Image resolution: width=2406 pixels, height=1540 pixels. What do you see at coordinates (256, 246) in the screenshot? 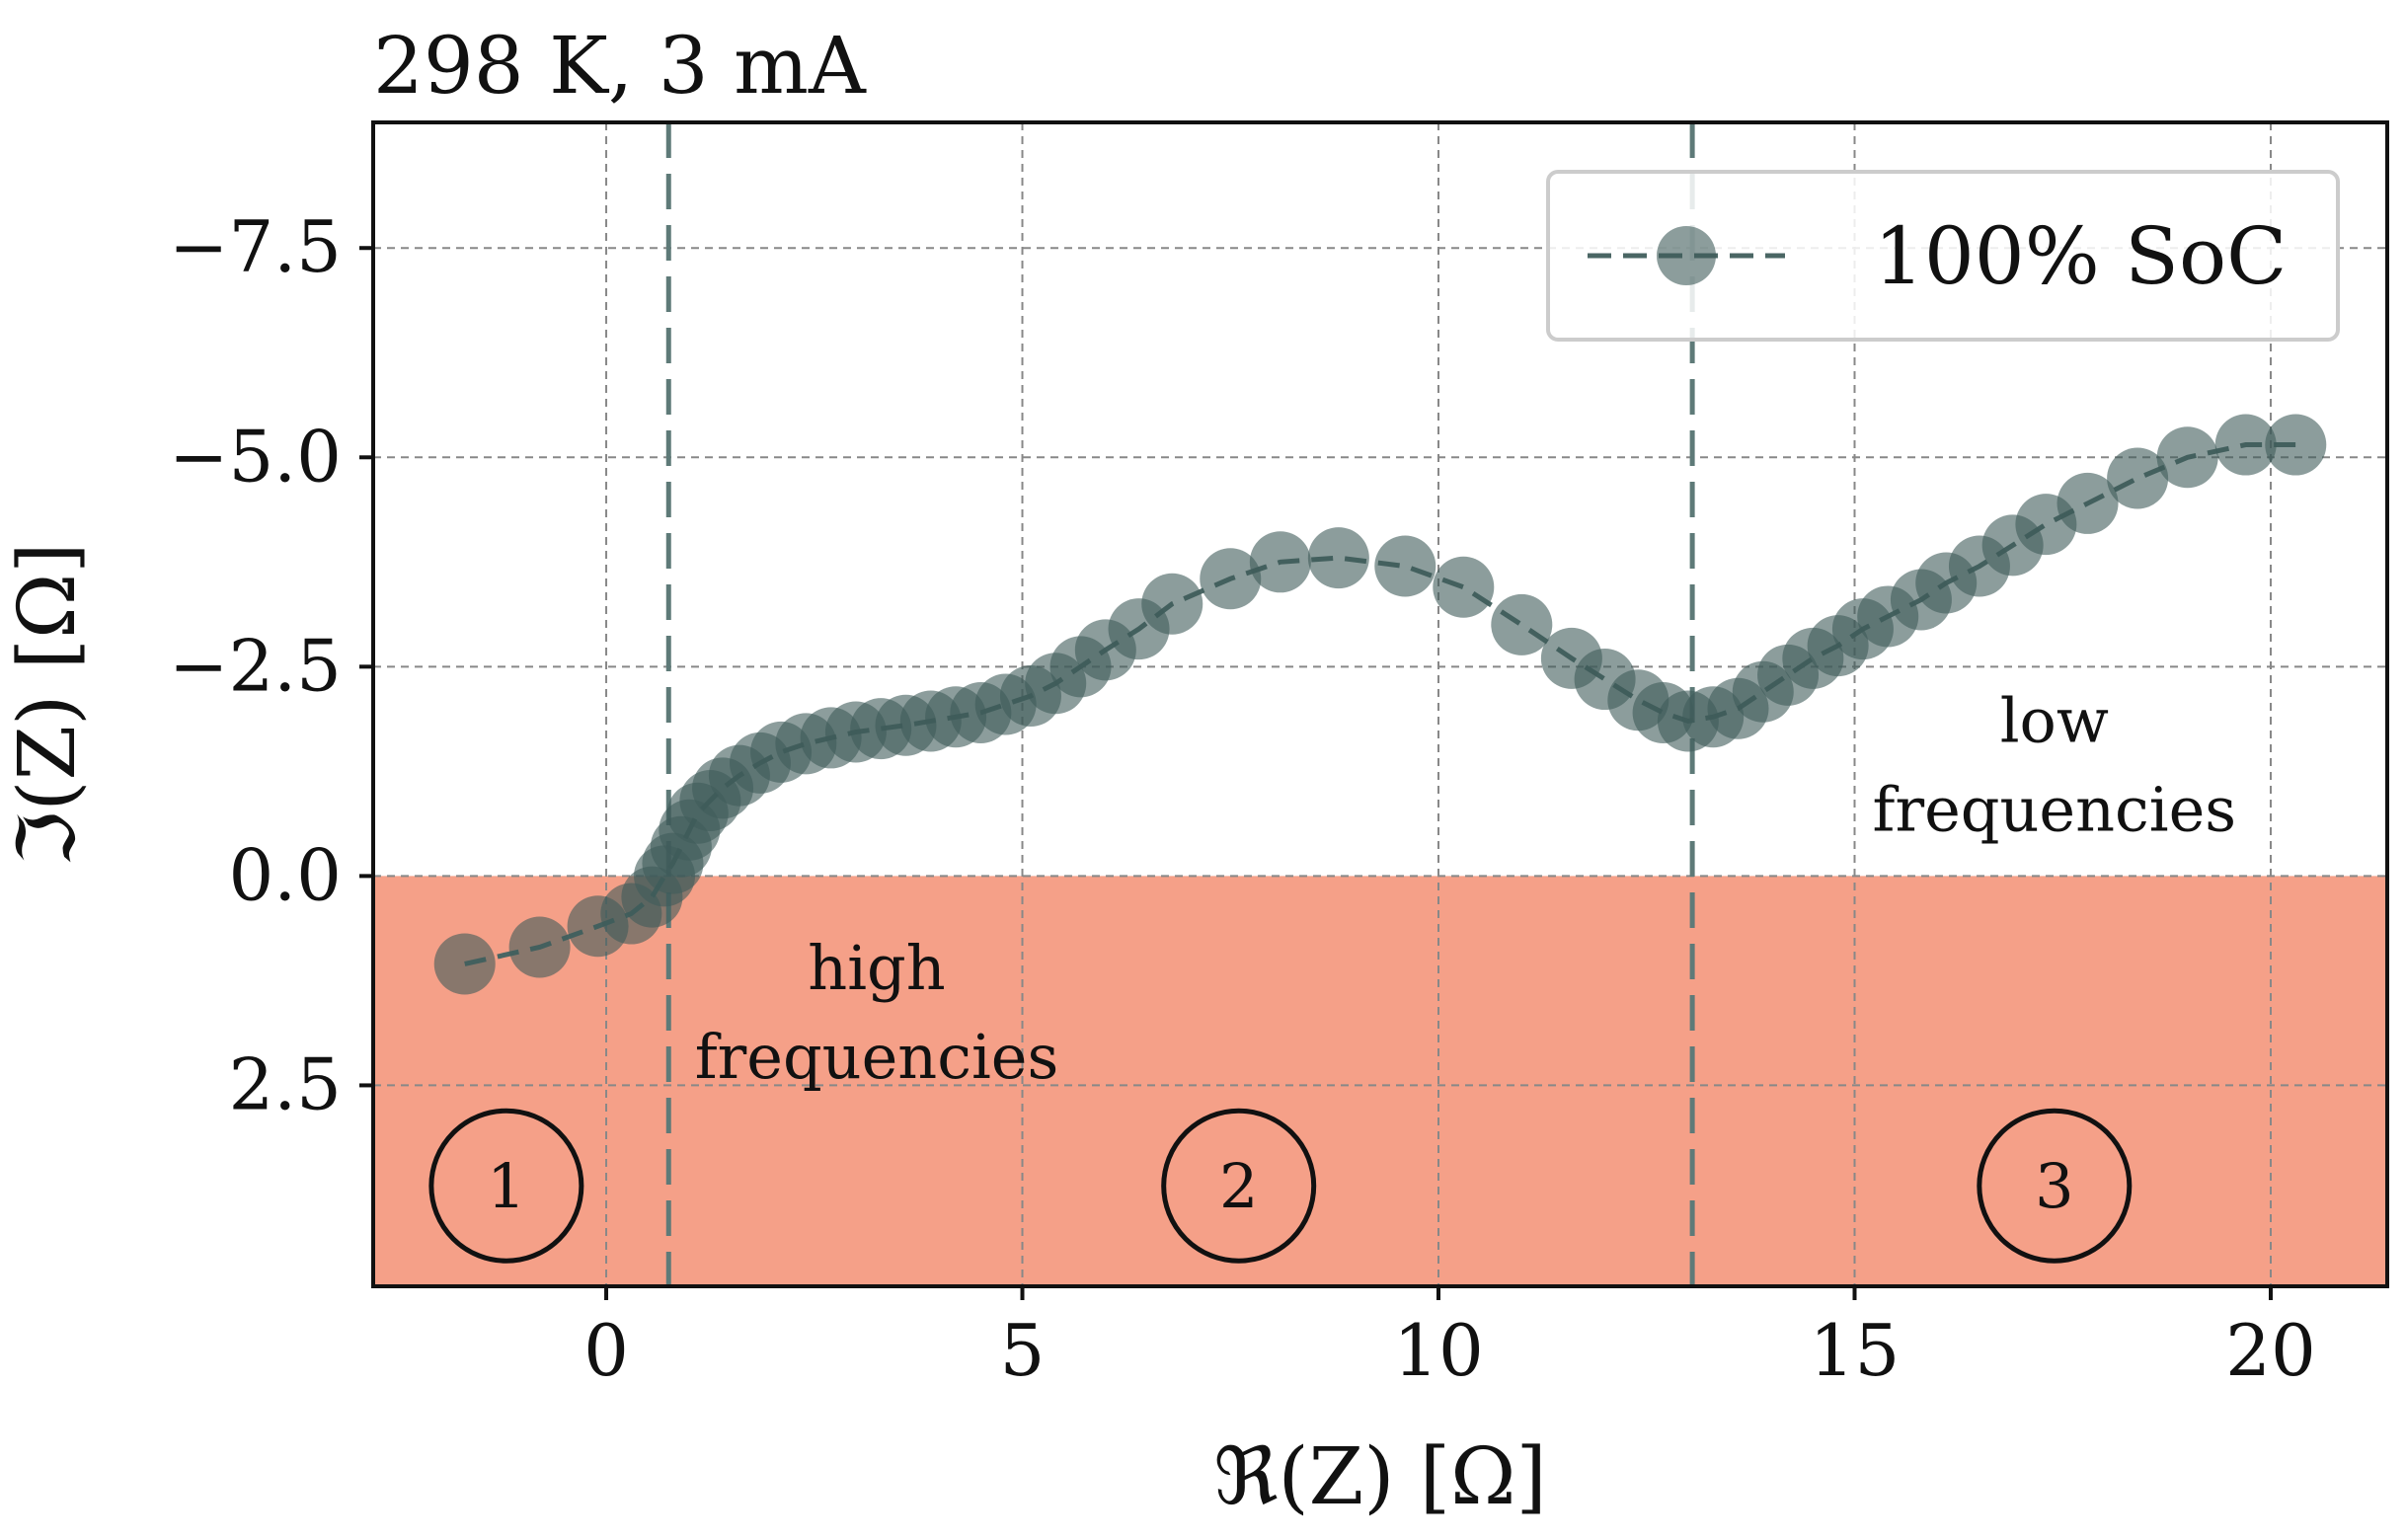
I see `y-tick-label: −7.5` at bounding box center [256, 246].